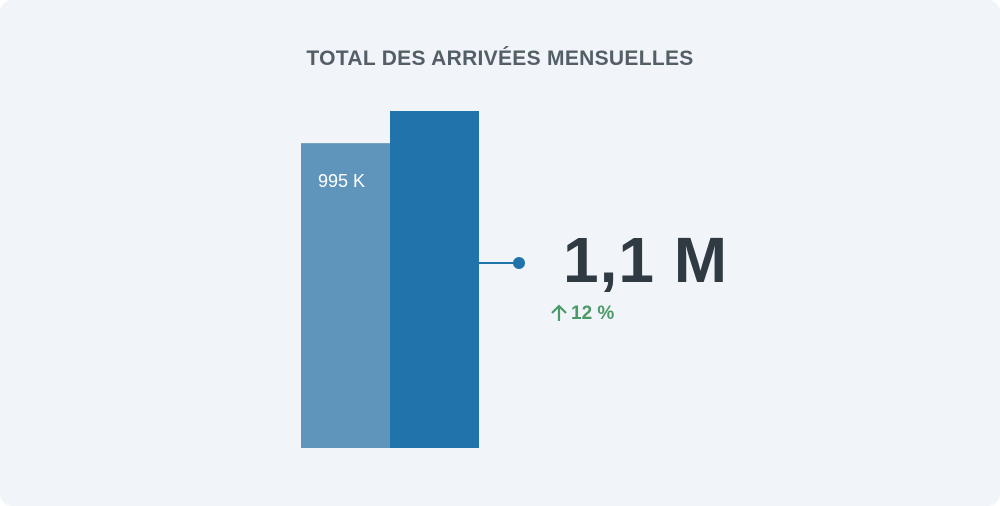 Image resolution: width=1000 pixels, height=506 pixels. What do you see at coordinates (593, 313) in the screenshot?
I see `kpi-change-text: 12 %` at bounding box center [593, 313].